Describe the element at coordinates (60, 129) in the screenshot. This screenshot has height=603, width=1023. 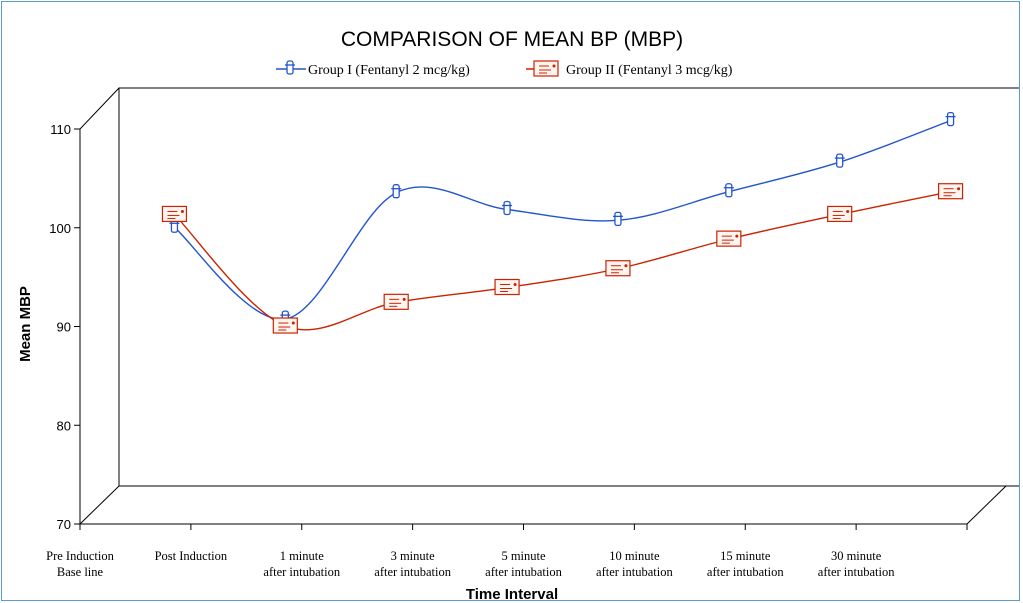
I see `y-tick-label: 110` at that location.